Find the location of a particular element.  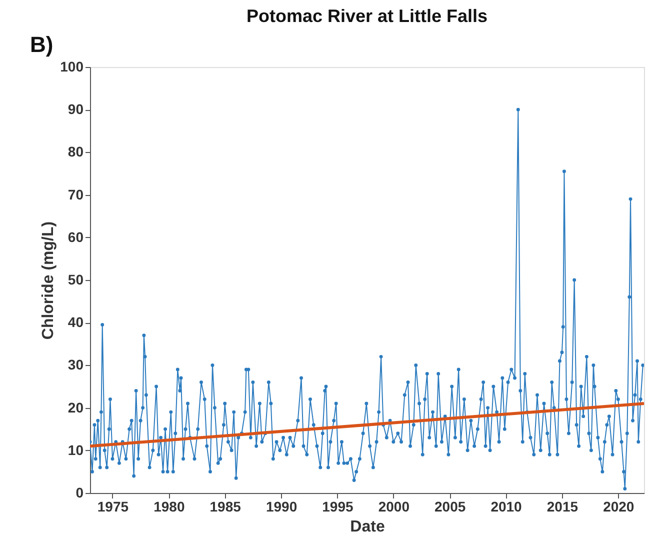

text: B) is located at coordinates (42, 44).